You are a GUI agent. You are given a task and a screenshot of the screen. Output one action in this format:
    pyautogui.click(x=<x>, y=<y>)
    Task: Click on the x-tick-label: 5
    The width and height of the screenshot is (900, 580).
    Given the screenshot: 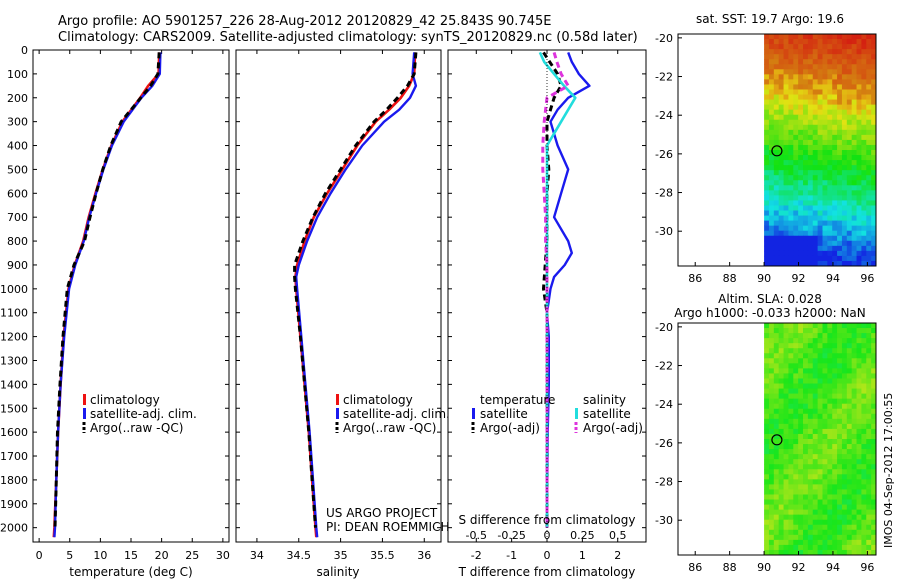 What is the action you would take?
    pyautogui.click(x=69, y=555)
    